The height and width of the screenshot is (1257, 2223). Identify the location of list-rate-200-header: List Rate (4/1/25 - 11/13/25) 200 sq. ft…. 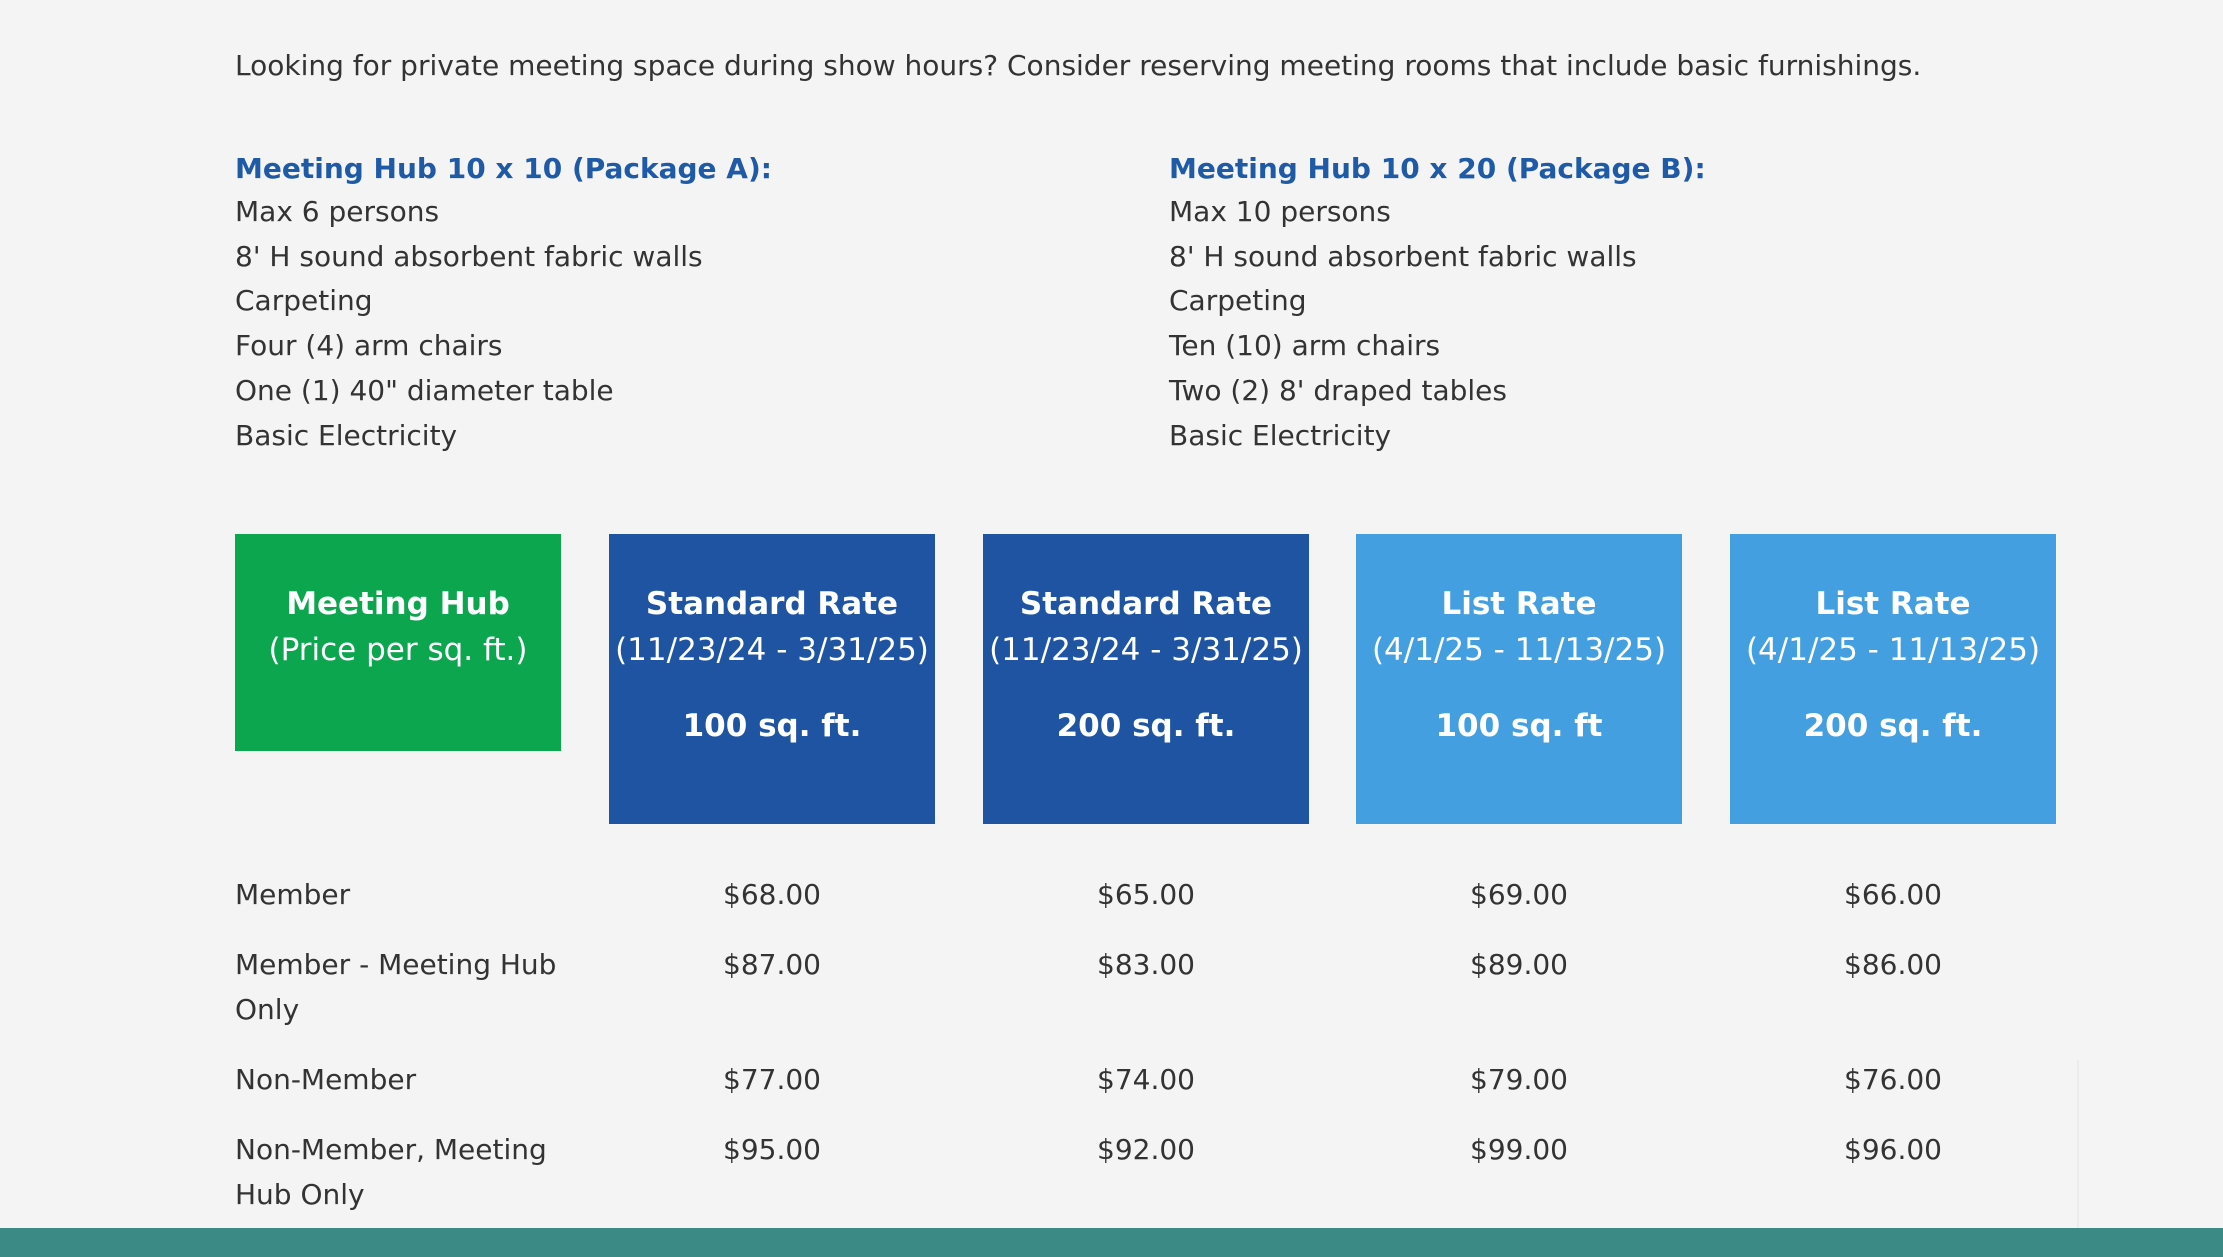
(1893, 679).